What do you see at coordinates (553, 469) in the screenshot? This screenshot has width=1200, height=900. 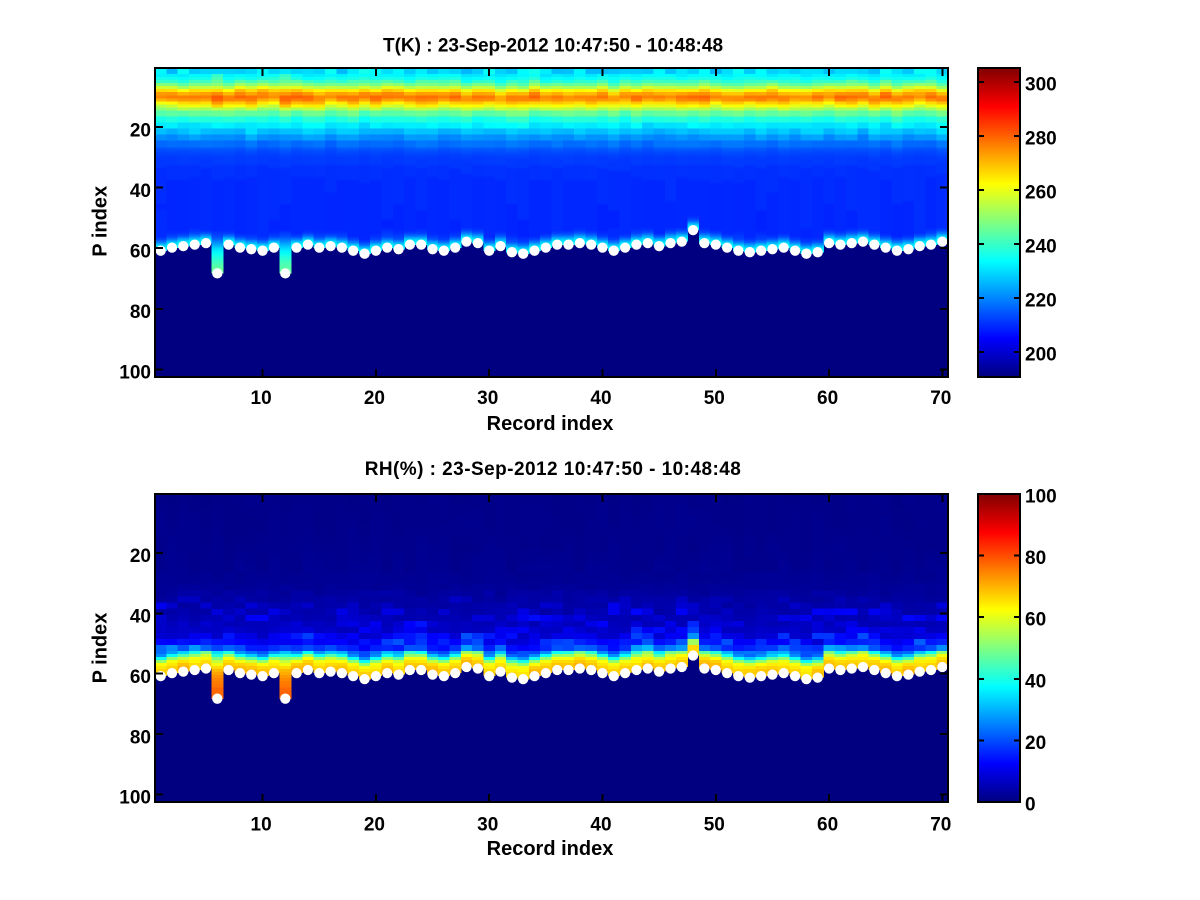 I see `svg-text:RH(%) : 23-Sep-2012 10:47:50 -: RH(%) : 23-Sep-2012 10:47:50 - 10:48:48` at bounding box center [553, 469].